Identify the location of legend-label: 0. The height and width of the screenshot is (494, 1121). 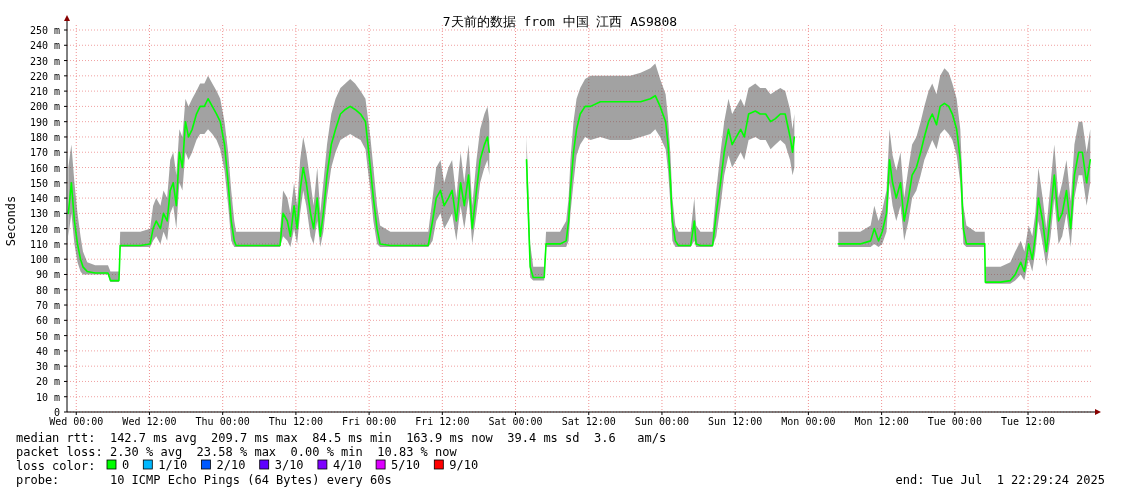
(126, 465).